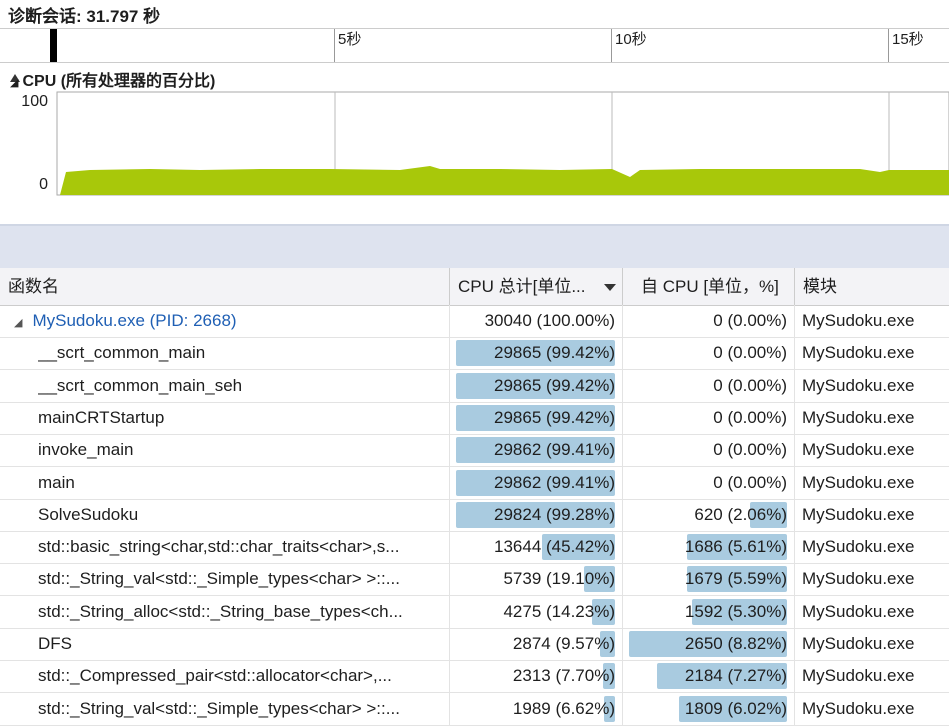  I want to click on session-title: 诊断会话: 31.797 秒, so click(84, 14).